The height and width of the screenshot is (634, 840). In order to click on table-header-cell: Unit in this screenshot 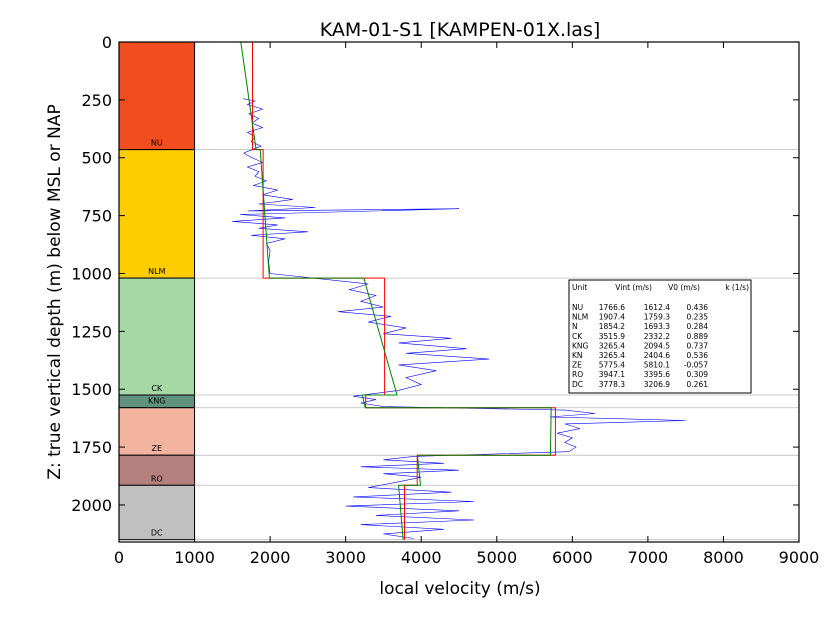, I will do `click(579, 287)`.